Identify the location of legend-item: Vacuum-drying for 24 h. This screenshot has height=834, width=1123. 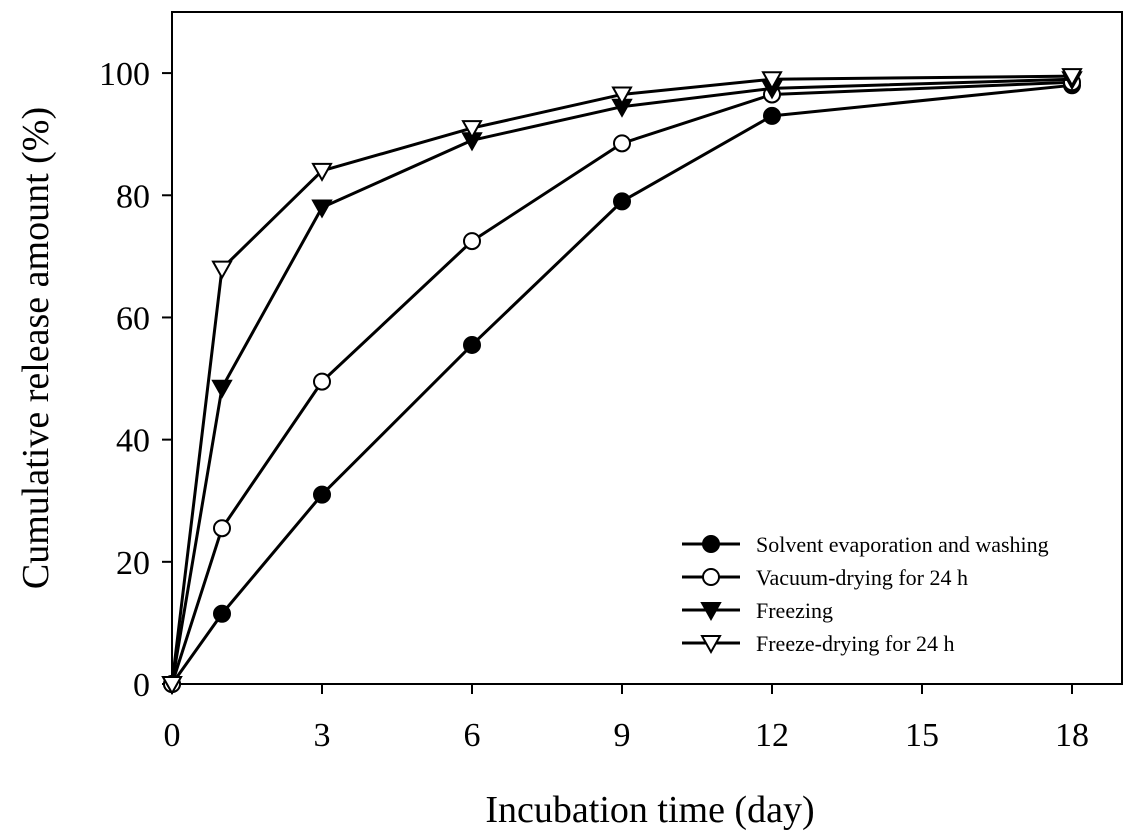
(825, 577).